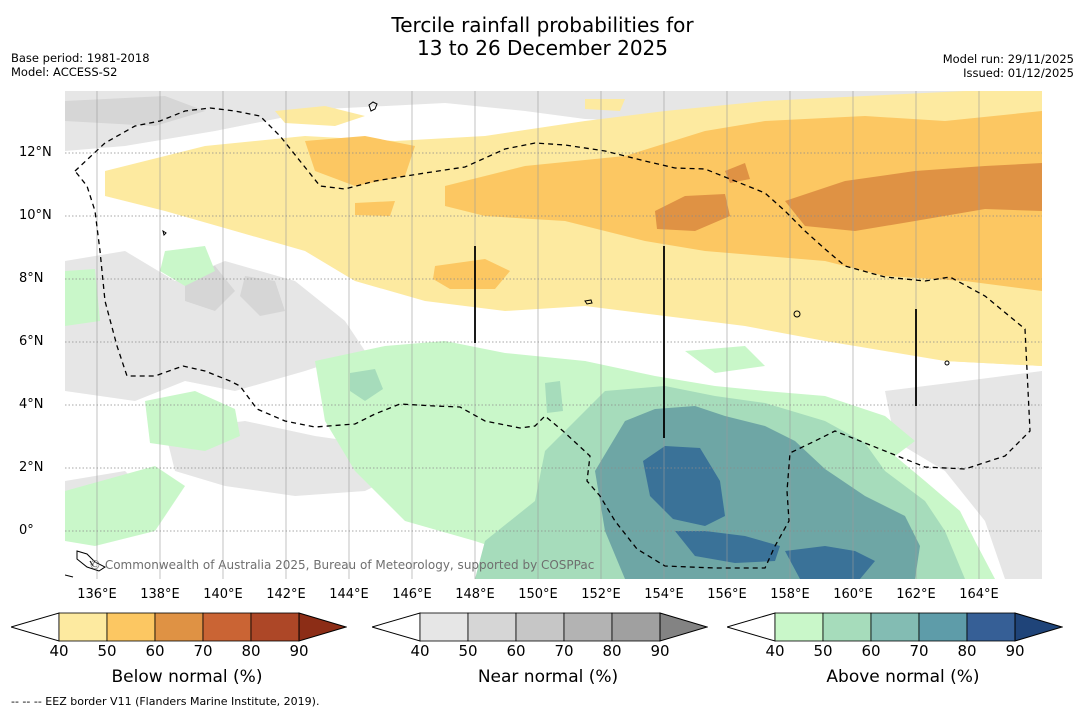 The height and width of the screenshot is (713, 1085). I want to click on colorbar-title: Above normal (%), so click(903, 677).